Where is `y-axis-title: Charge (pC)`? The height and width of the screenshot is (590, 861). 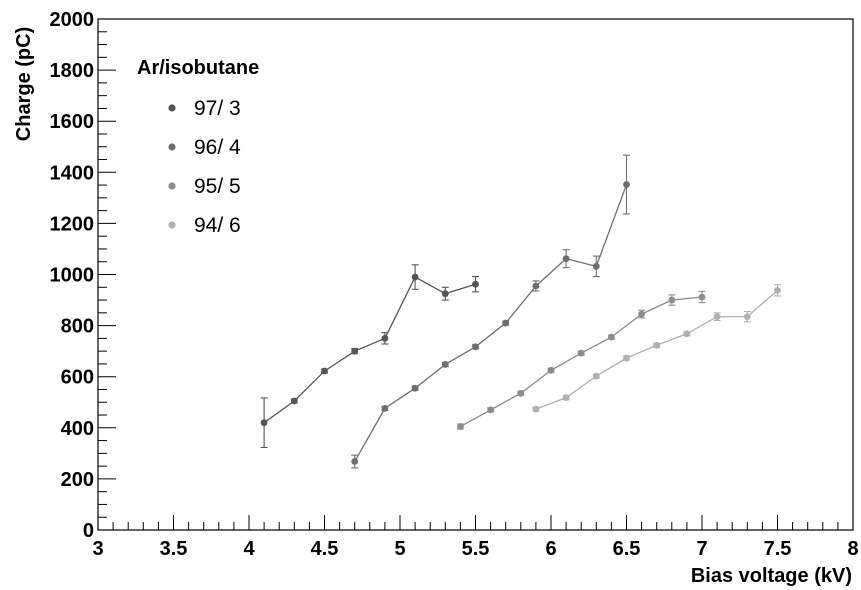 y-axis-title: Charge (pC) is located at coordinates (24, 84).